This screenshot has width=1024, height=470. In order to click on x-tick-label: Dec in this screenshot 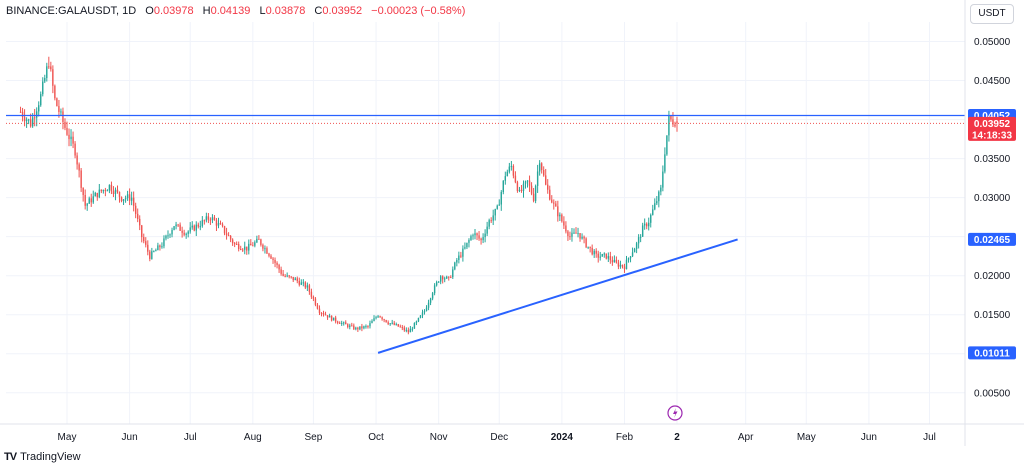, I will do `click(499, 437)`.